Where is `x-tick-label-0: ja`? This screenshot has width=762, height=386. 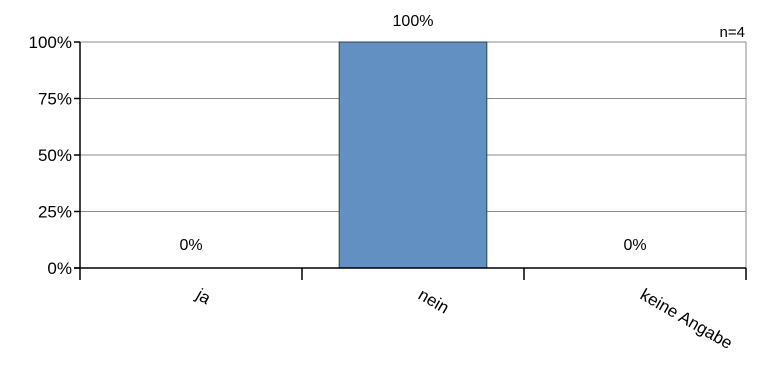 x-tick-label-0: ja is located at coordinates (203, 297).